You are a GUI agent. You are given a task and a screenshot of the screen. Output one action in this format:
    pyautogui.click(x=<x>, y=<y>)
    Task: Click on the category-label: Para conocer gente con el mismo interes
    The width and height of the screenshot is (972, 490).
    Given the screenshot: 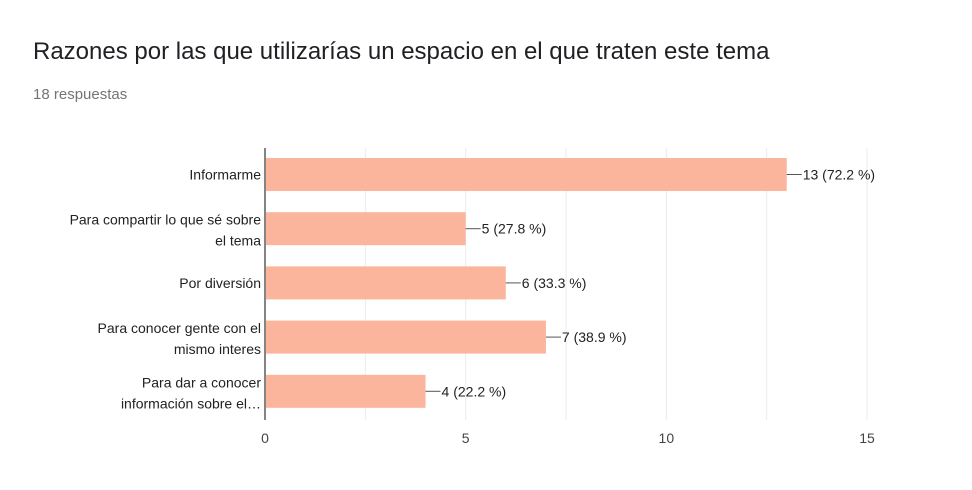 What is the action you would take?
    pyautogui.click(x=179, y=338)
    